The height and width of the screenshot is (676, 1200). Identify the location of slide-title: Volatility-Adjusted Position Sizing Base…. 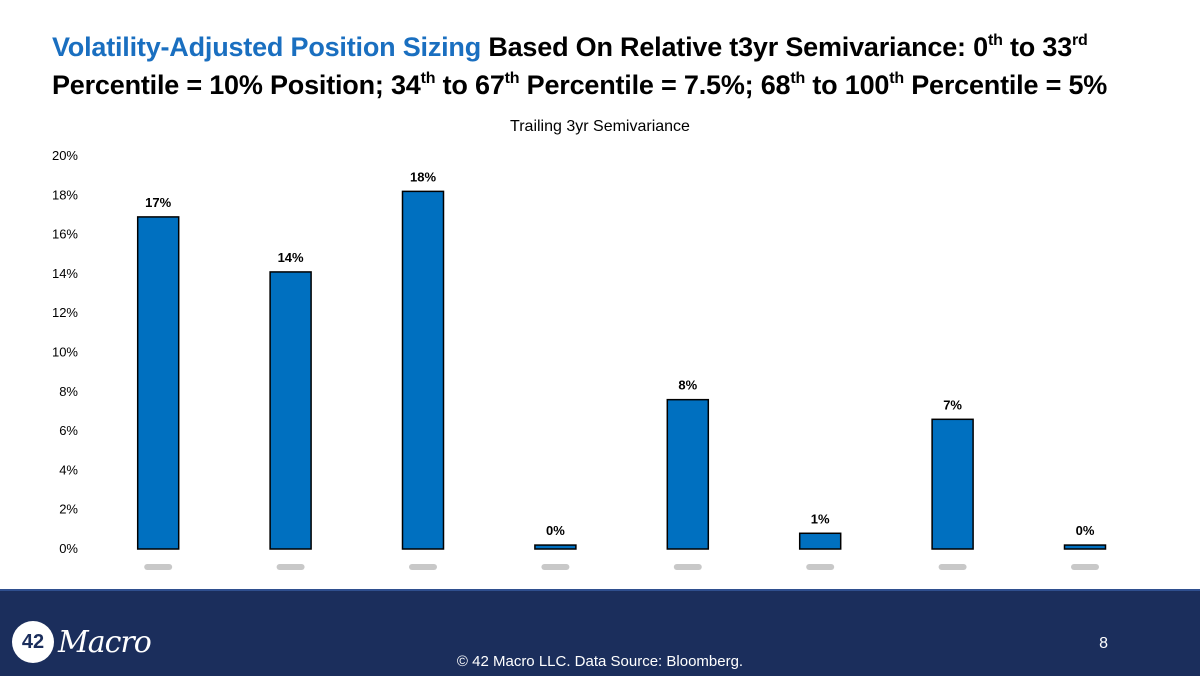
(607, 66).